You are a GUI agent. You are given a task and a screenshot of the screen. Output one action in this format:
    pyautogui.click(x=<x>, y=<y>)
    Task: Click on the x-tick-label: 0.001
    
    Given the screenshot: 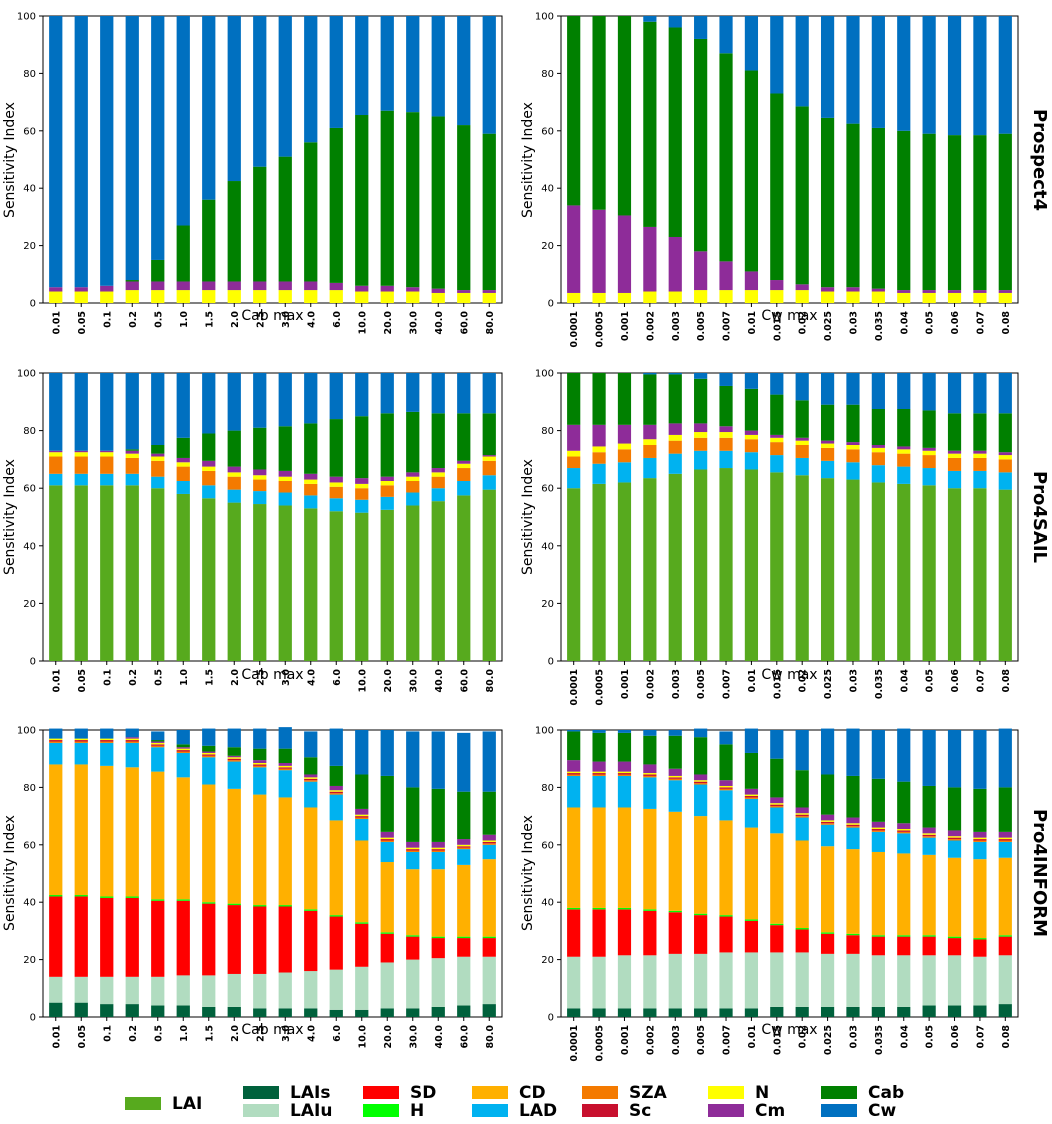 What is the action you would take?
    pyautogui.click(x=625, y=684)
    